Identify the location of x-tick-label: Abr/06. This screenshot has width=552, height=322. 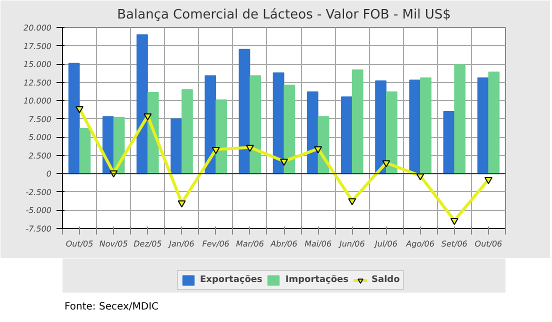
(284, 244).